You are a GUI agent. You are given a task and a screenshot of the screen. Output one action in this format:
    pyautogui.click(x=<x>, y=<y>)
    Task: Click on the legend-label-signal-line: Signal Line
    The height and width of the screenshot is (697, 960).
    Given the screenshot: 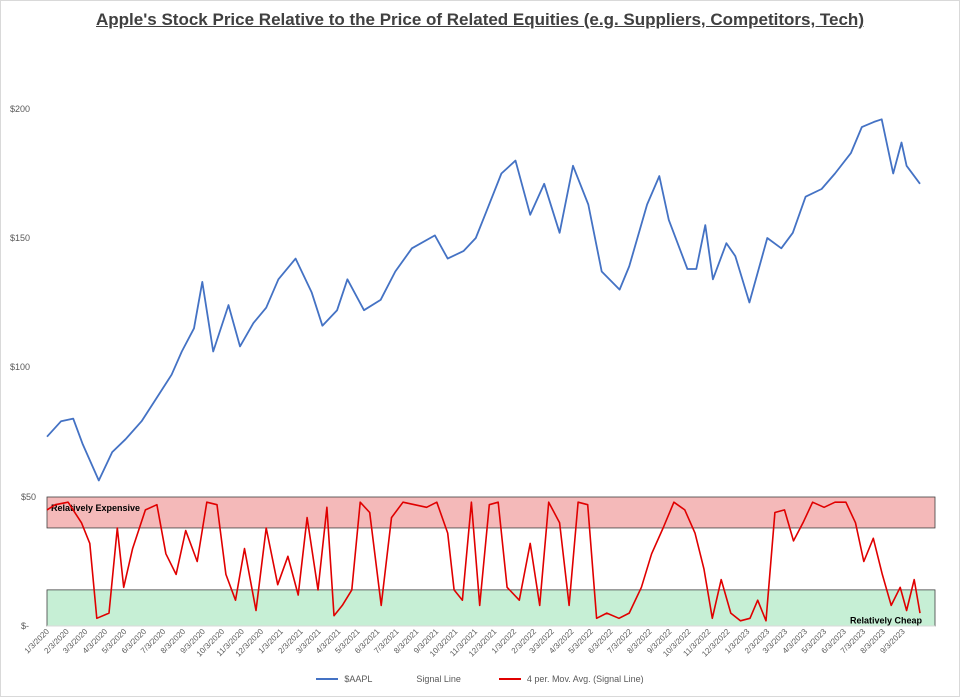 What is the action you would take?
    pyautogui.click(x=438, y=679)
    